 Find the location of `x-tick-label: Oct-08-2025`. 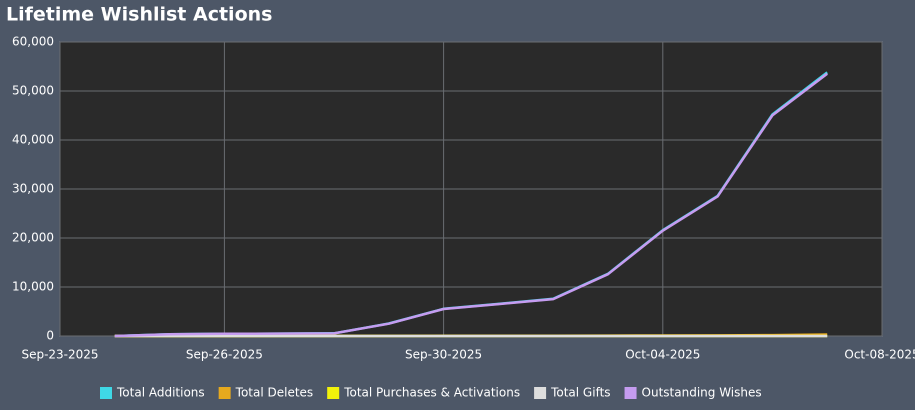

x-tick-label: Oct-08-2025 is located at coordinates (879, 355).